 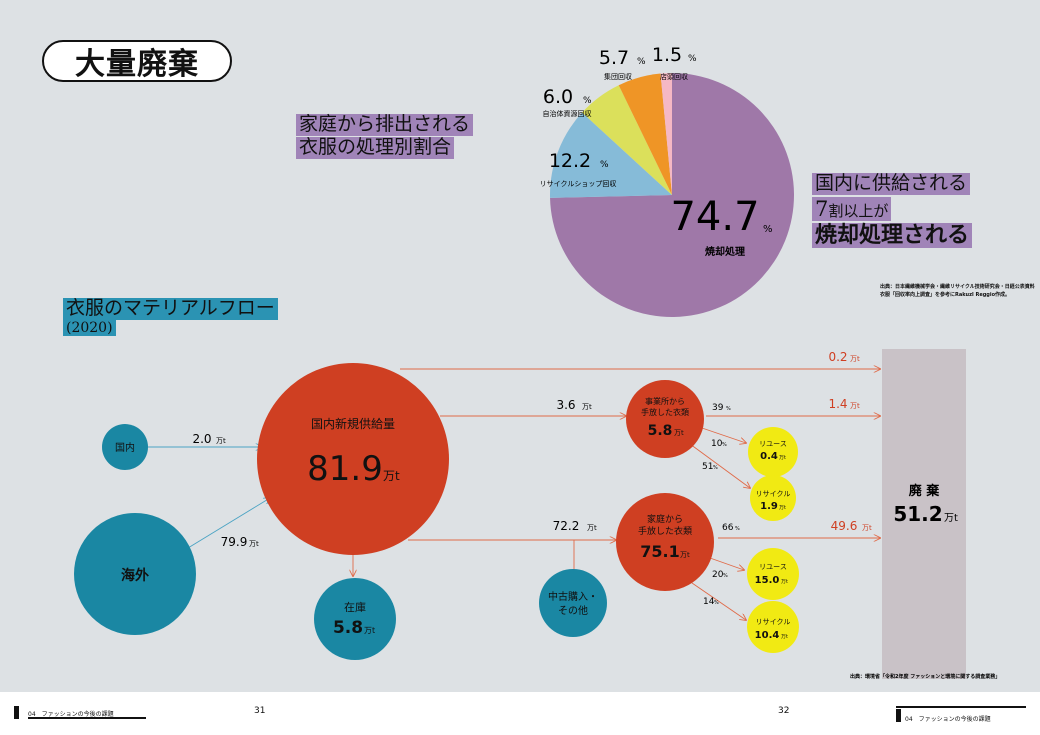 What do you see at coordinates (719, 465) in the screenshot?
I see `flow-office-to-recycle` at bounding box center [719, 465].